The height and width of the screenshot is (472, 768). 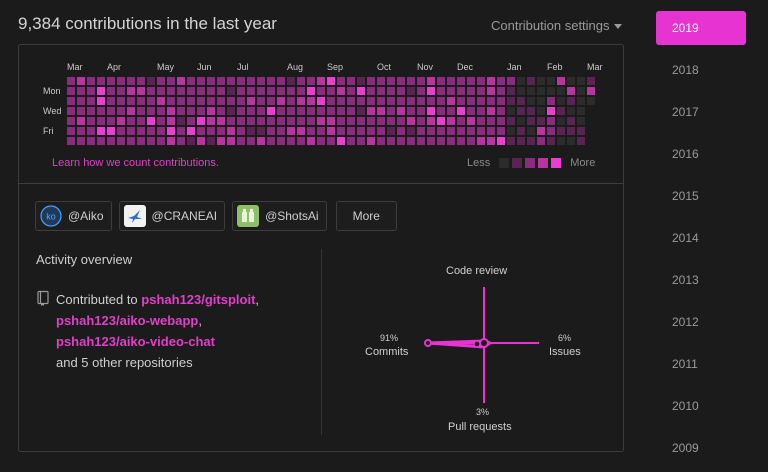 I want to click on year-2009: 2009, so click(x=685, y=448).